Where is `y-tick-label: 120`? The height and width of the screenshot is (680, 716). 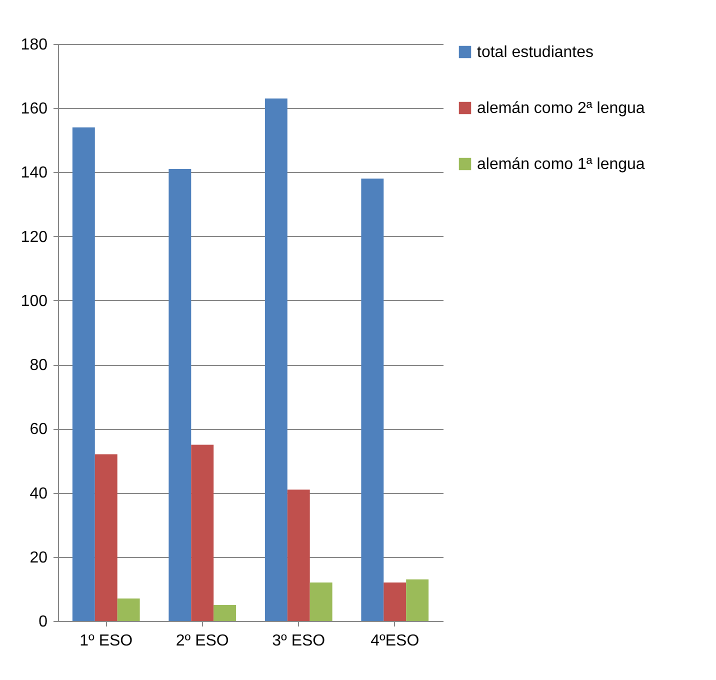
y-tick-label: 120 is located at coordinates (34, 237).